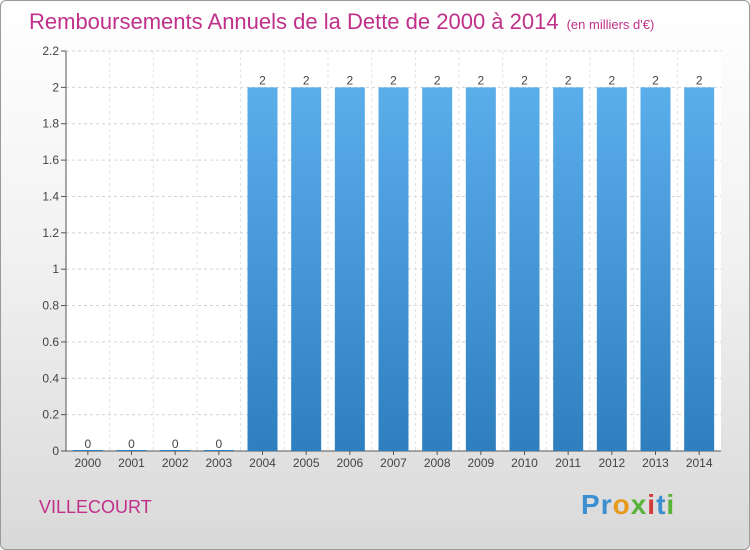 This screenshot has width=750, height=550. I want to click on y-tick-label: 0, so click(55, 451).